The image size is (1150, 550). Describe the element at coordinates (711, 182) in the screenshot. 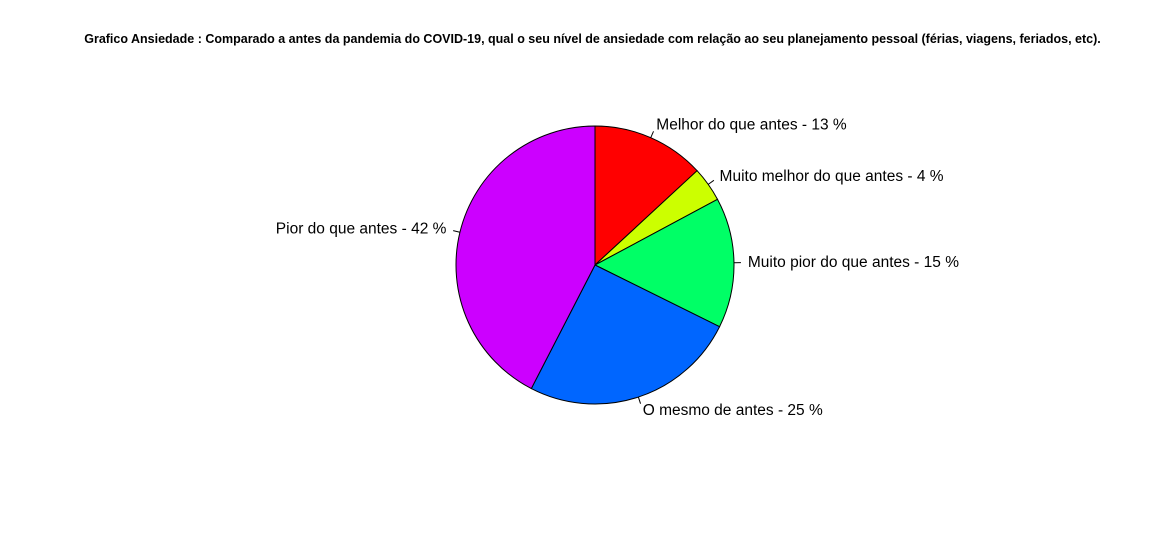

I see `label-tick-muito-melhor-do-que-antes` at that location.